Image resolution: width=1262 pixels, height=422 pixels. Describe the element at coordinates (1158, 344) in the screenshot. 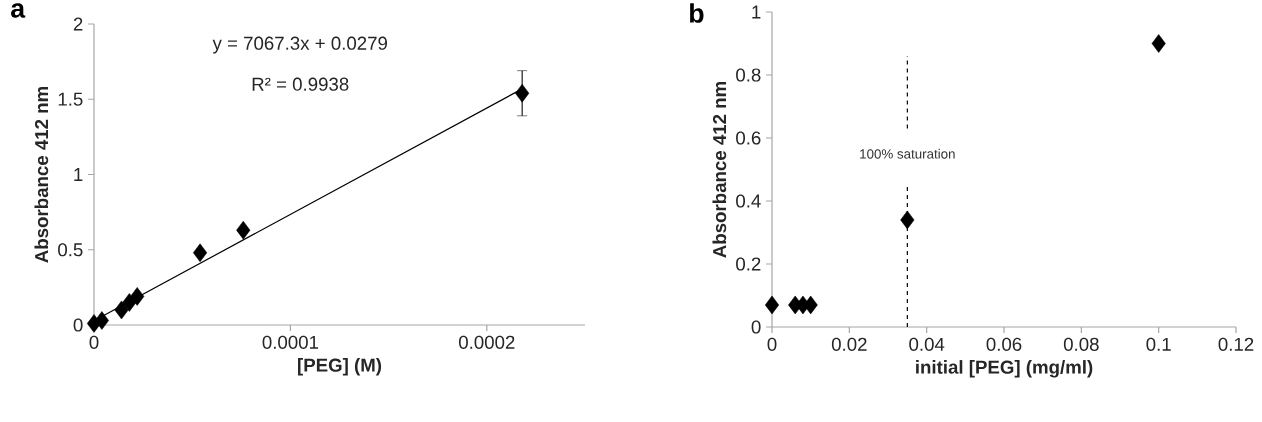

I see `x-tick-label: 0.1` at that location.